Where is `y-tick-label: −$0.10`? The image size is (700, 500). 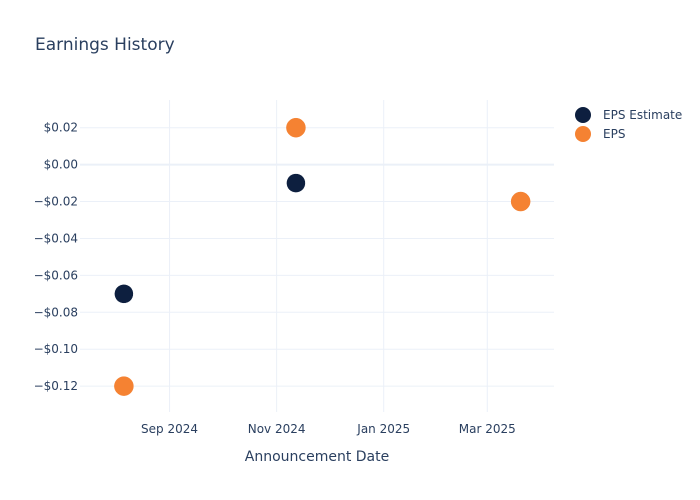
y-tick-label: −$0.10 is located at coordinates (56, 349).